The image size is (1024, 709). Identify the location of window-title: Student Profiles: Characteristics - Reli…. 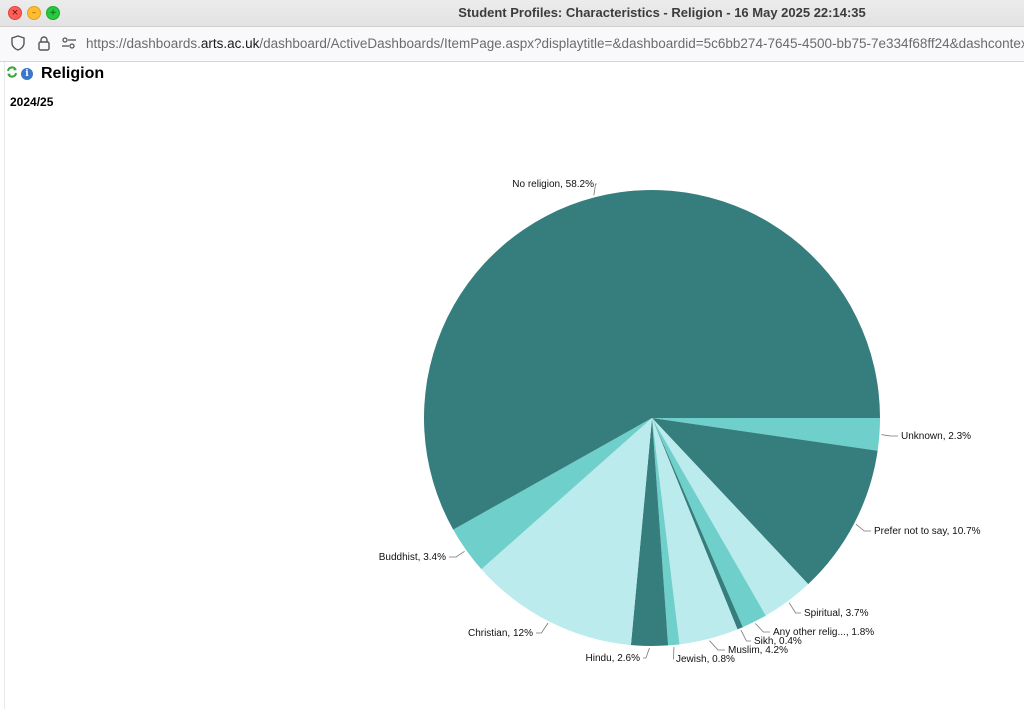
(662, 12).